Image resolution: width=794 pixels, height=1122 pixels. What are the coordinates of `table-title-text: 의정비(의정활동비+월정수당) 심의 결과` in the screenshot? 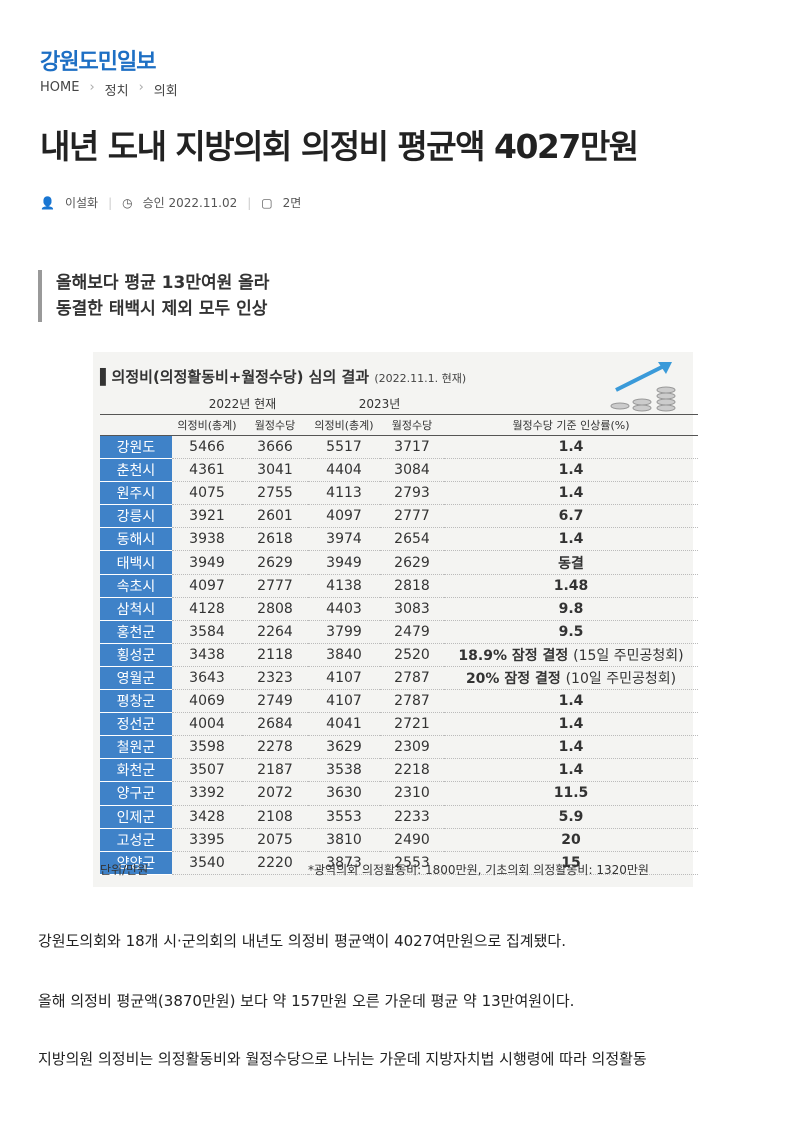 It's located at (240, 377).